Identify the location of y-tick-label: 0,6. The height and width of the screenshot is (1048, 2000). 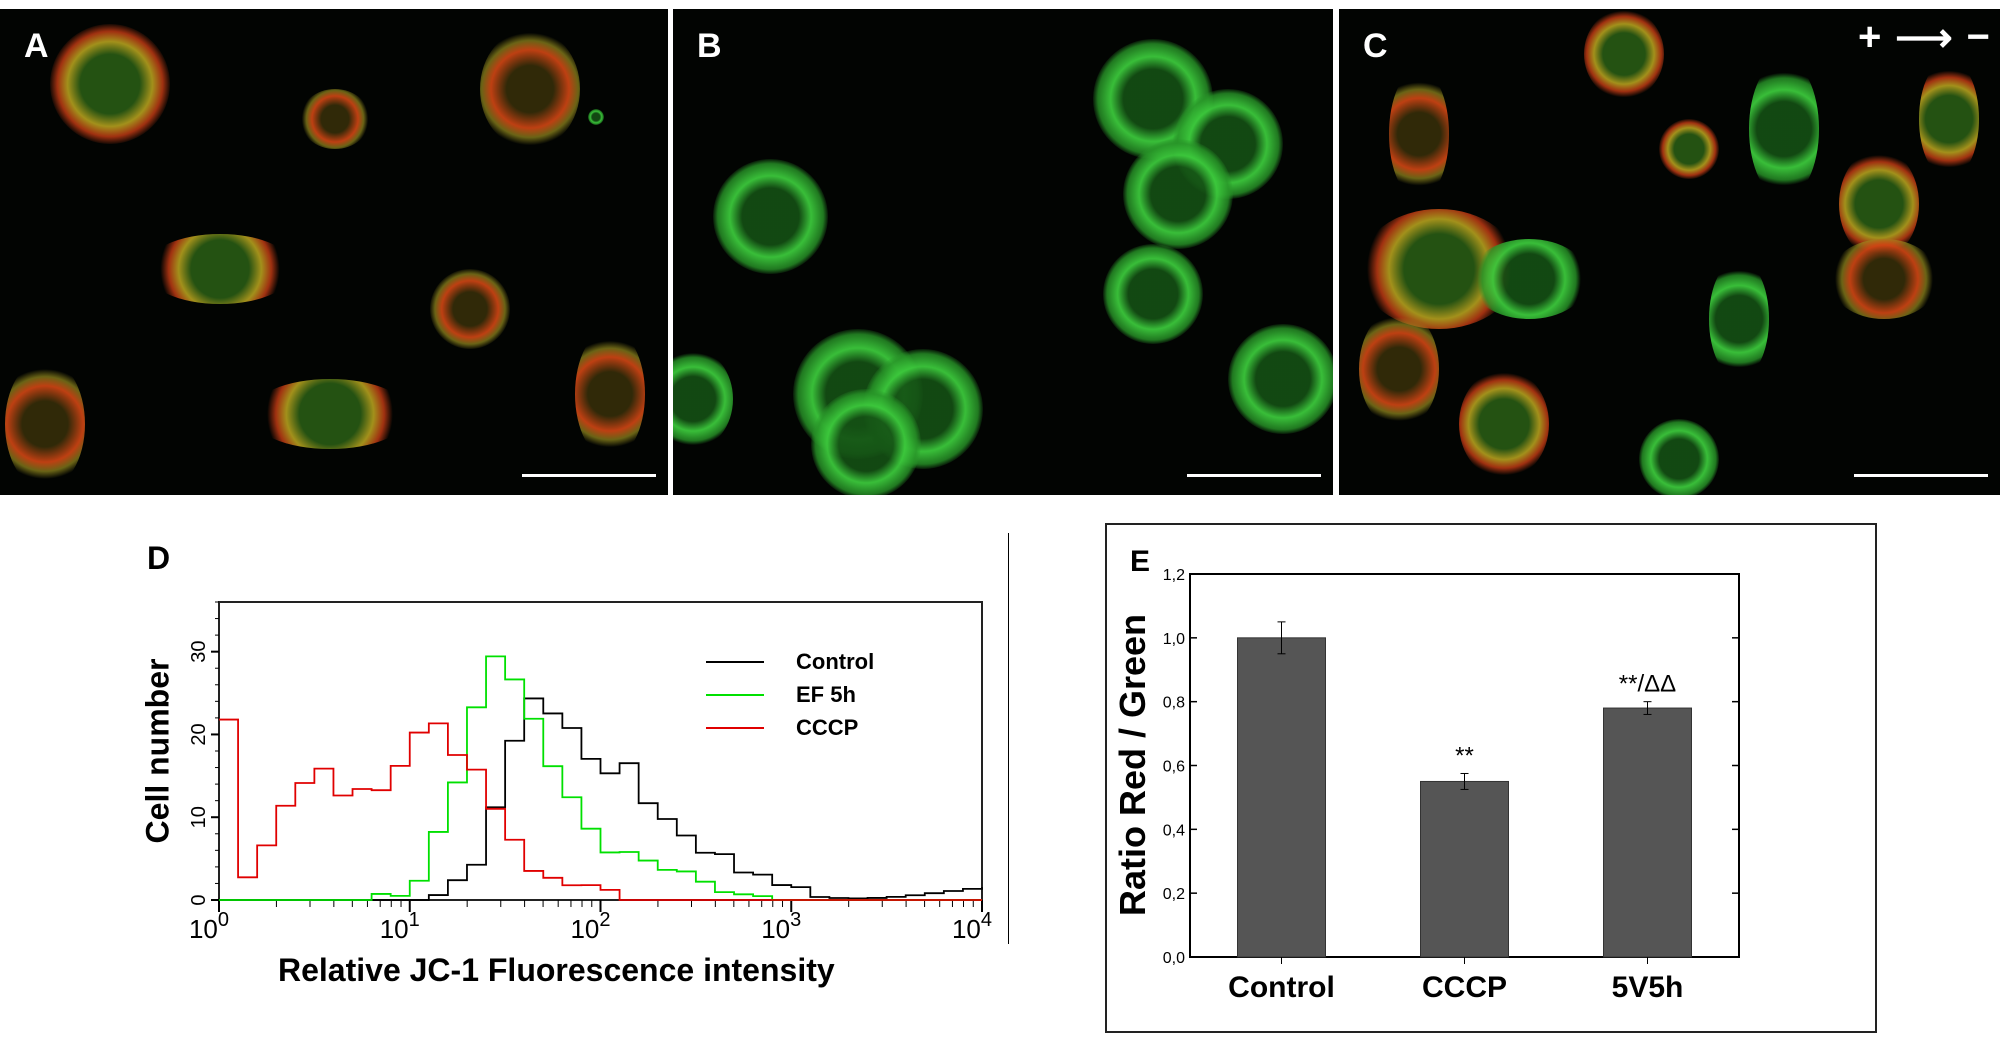
(1174, 767).